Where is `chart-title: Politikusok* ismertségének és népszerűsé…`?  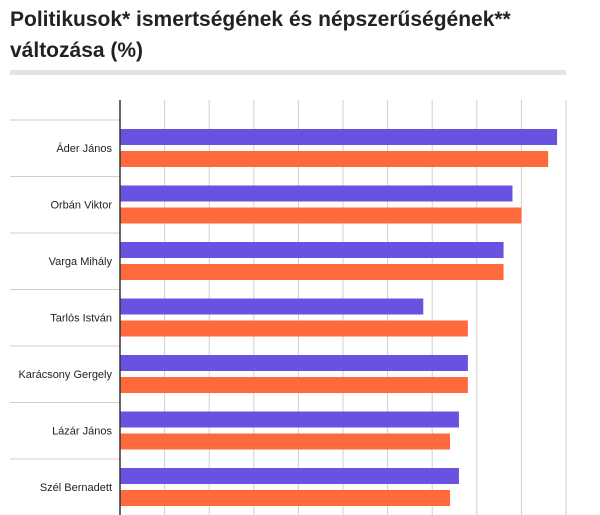 chart-title: Politikusok* ismertségének és népszerűsé… is located at coordinates (260, 35).